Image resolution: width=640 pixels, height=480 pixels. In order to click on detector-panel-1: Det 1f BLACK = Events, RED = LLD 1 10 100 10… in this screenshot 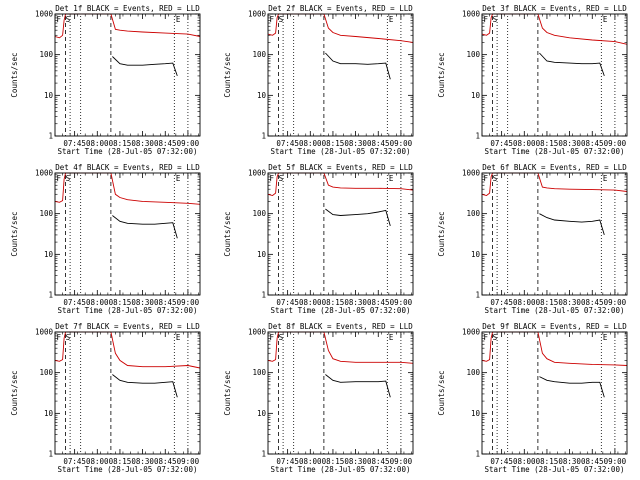, I will do `click(105, 80)`.